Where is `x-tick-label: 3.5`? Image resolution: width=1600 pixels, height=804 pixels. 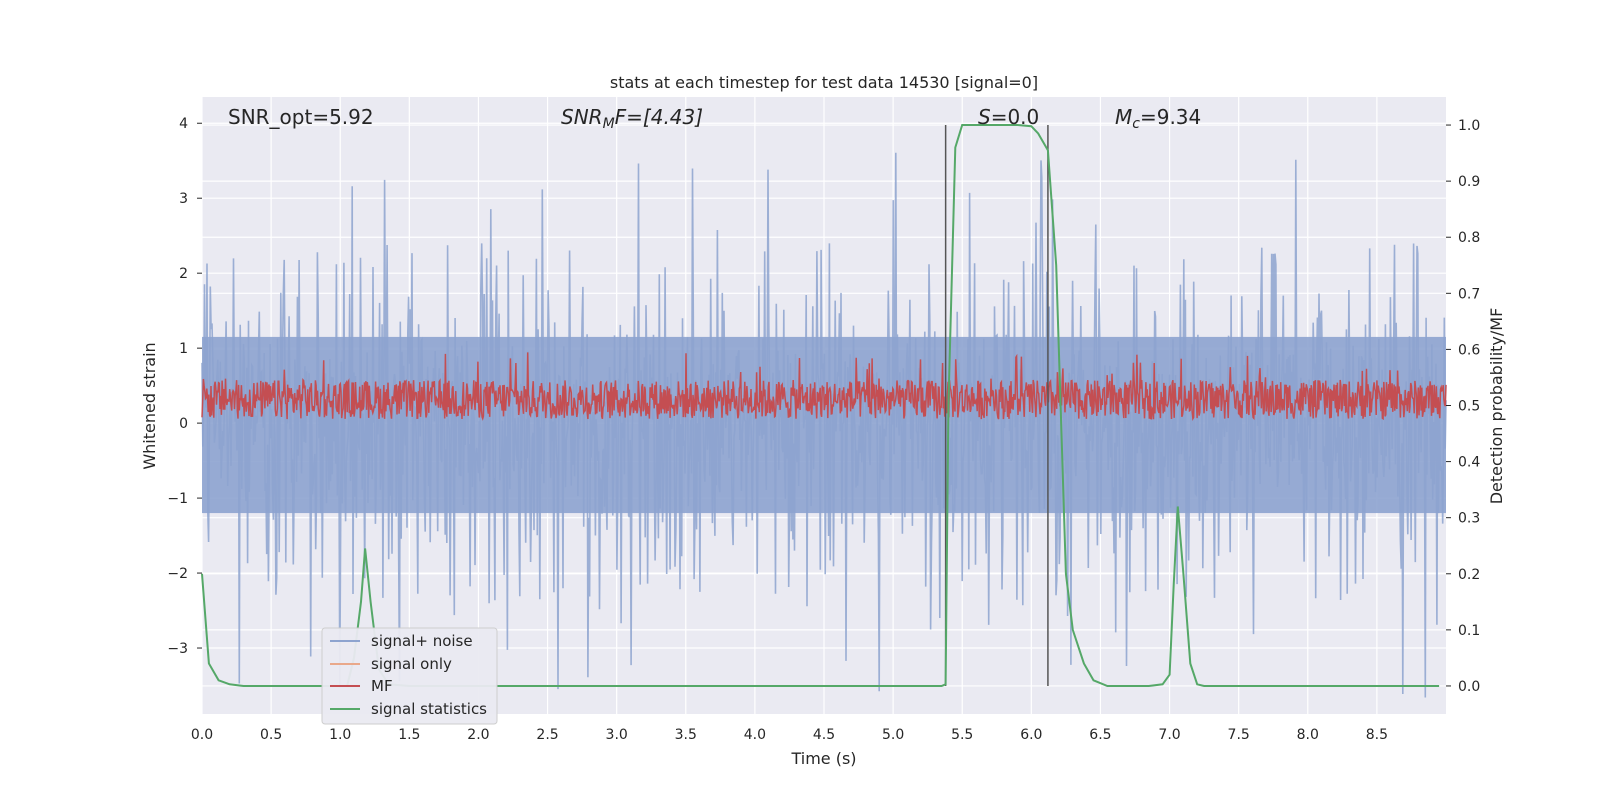
x-tick-label: 3.5 is located at coordinates (686, 735).